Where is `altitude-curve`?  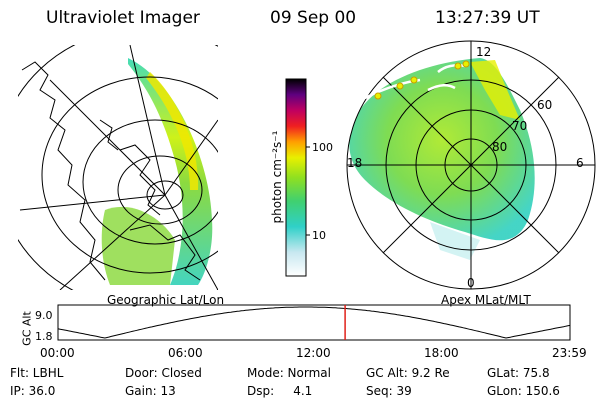
altitude-curve is located at coordinates (314, 322).